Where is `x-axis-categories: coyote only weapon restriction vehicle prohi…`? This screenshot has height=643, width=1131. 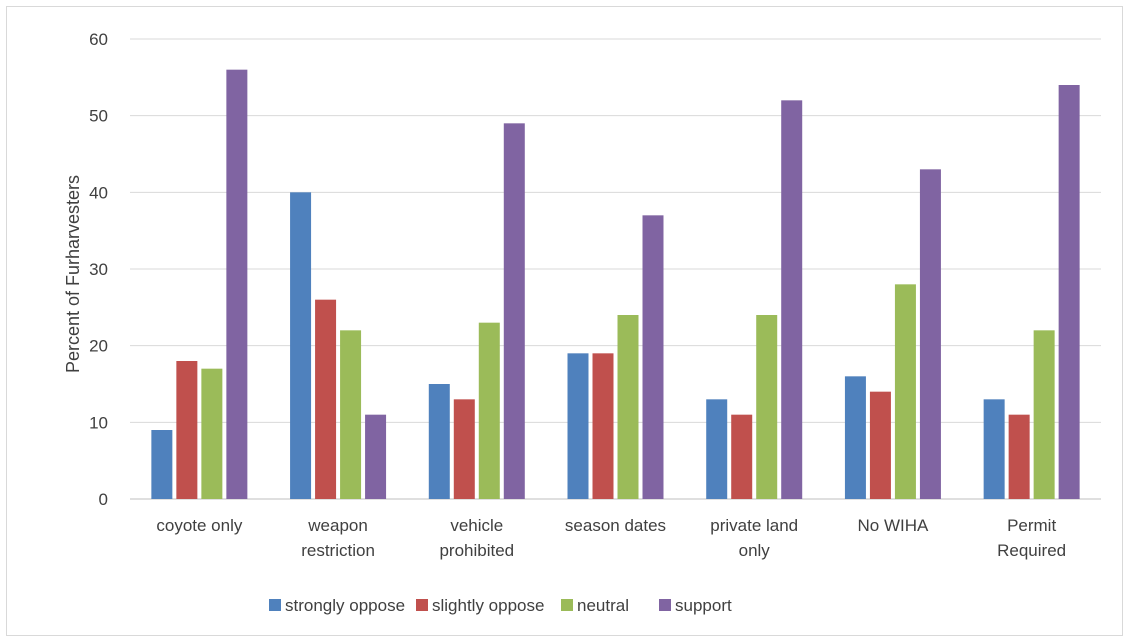
x-axis-categories: coyote only weapon restriction vehicle prohi… is located at coordinates (611, 538).